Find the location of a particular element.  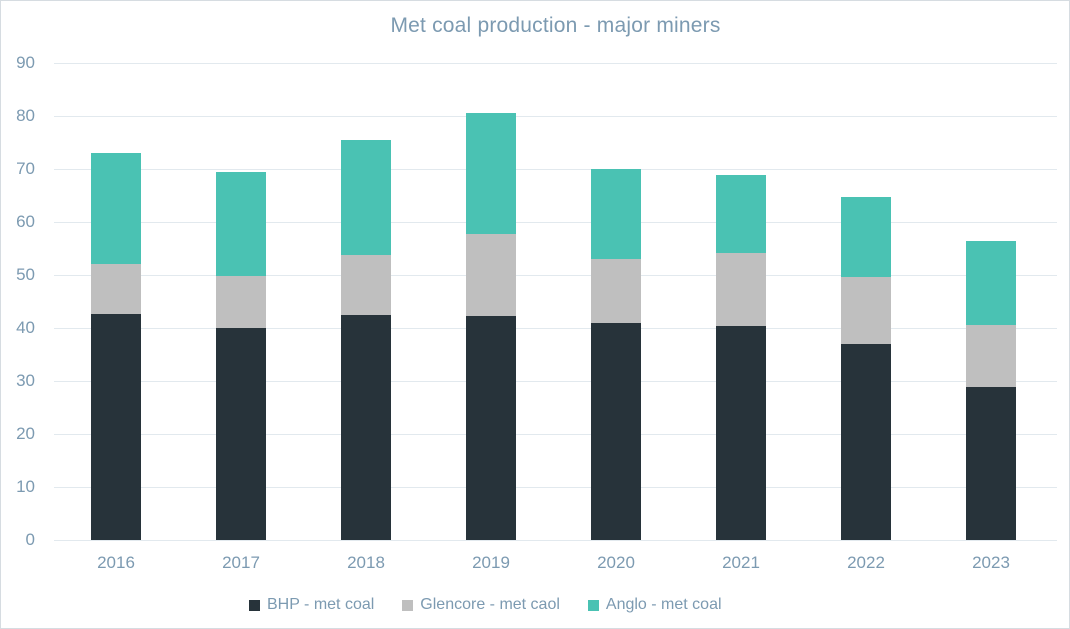

bar-segment-2017-glencore is located at coordinates (241, 302).